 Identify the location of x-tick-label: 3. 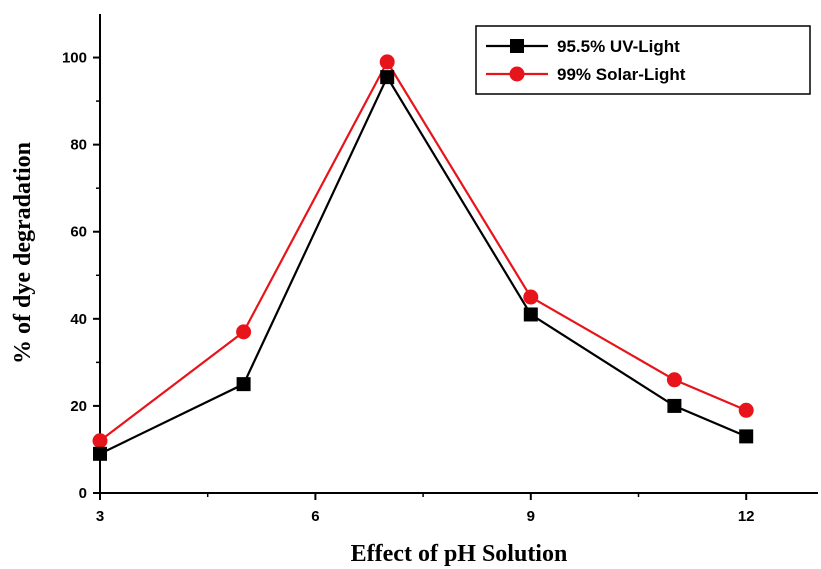
(100, 516).